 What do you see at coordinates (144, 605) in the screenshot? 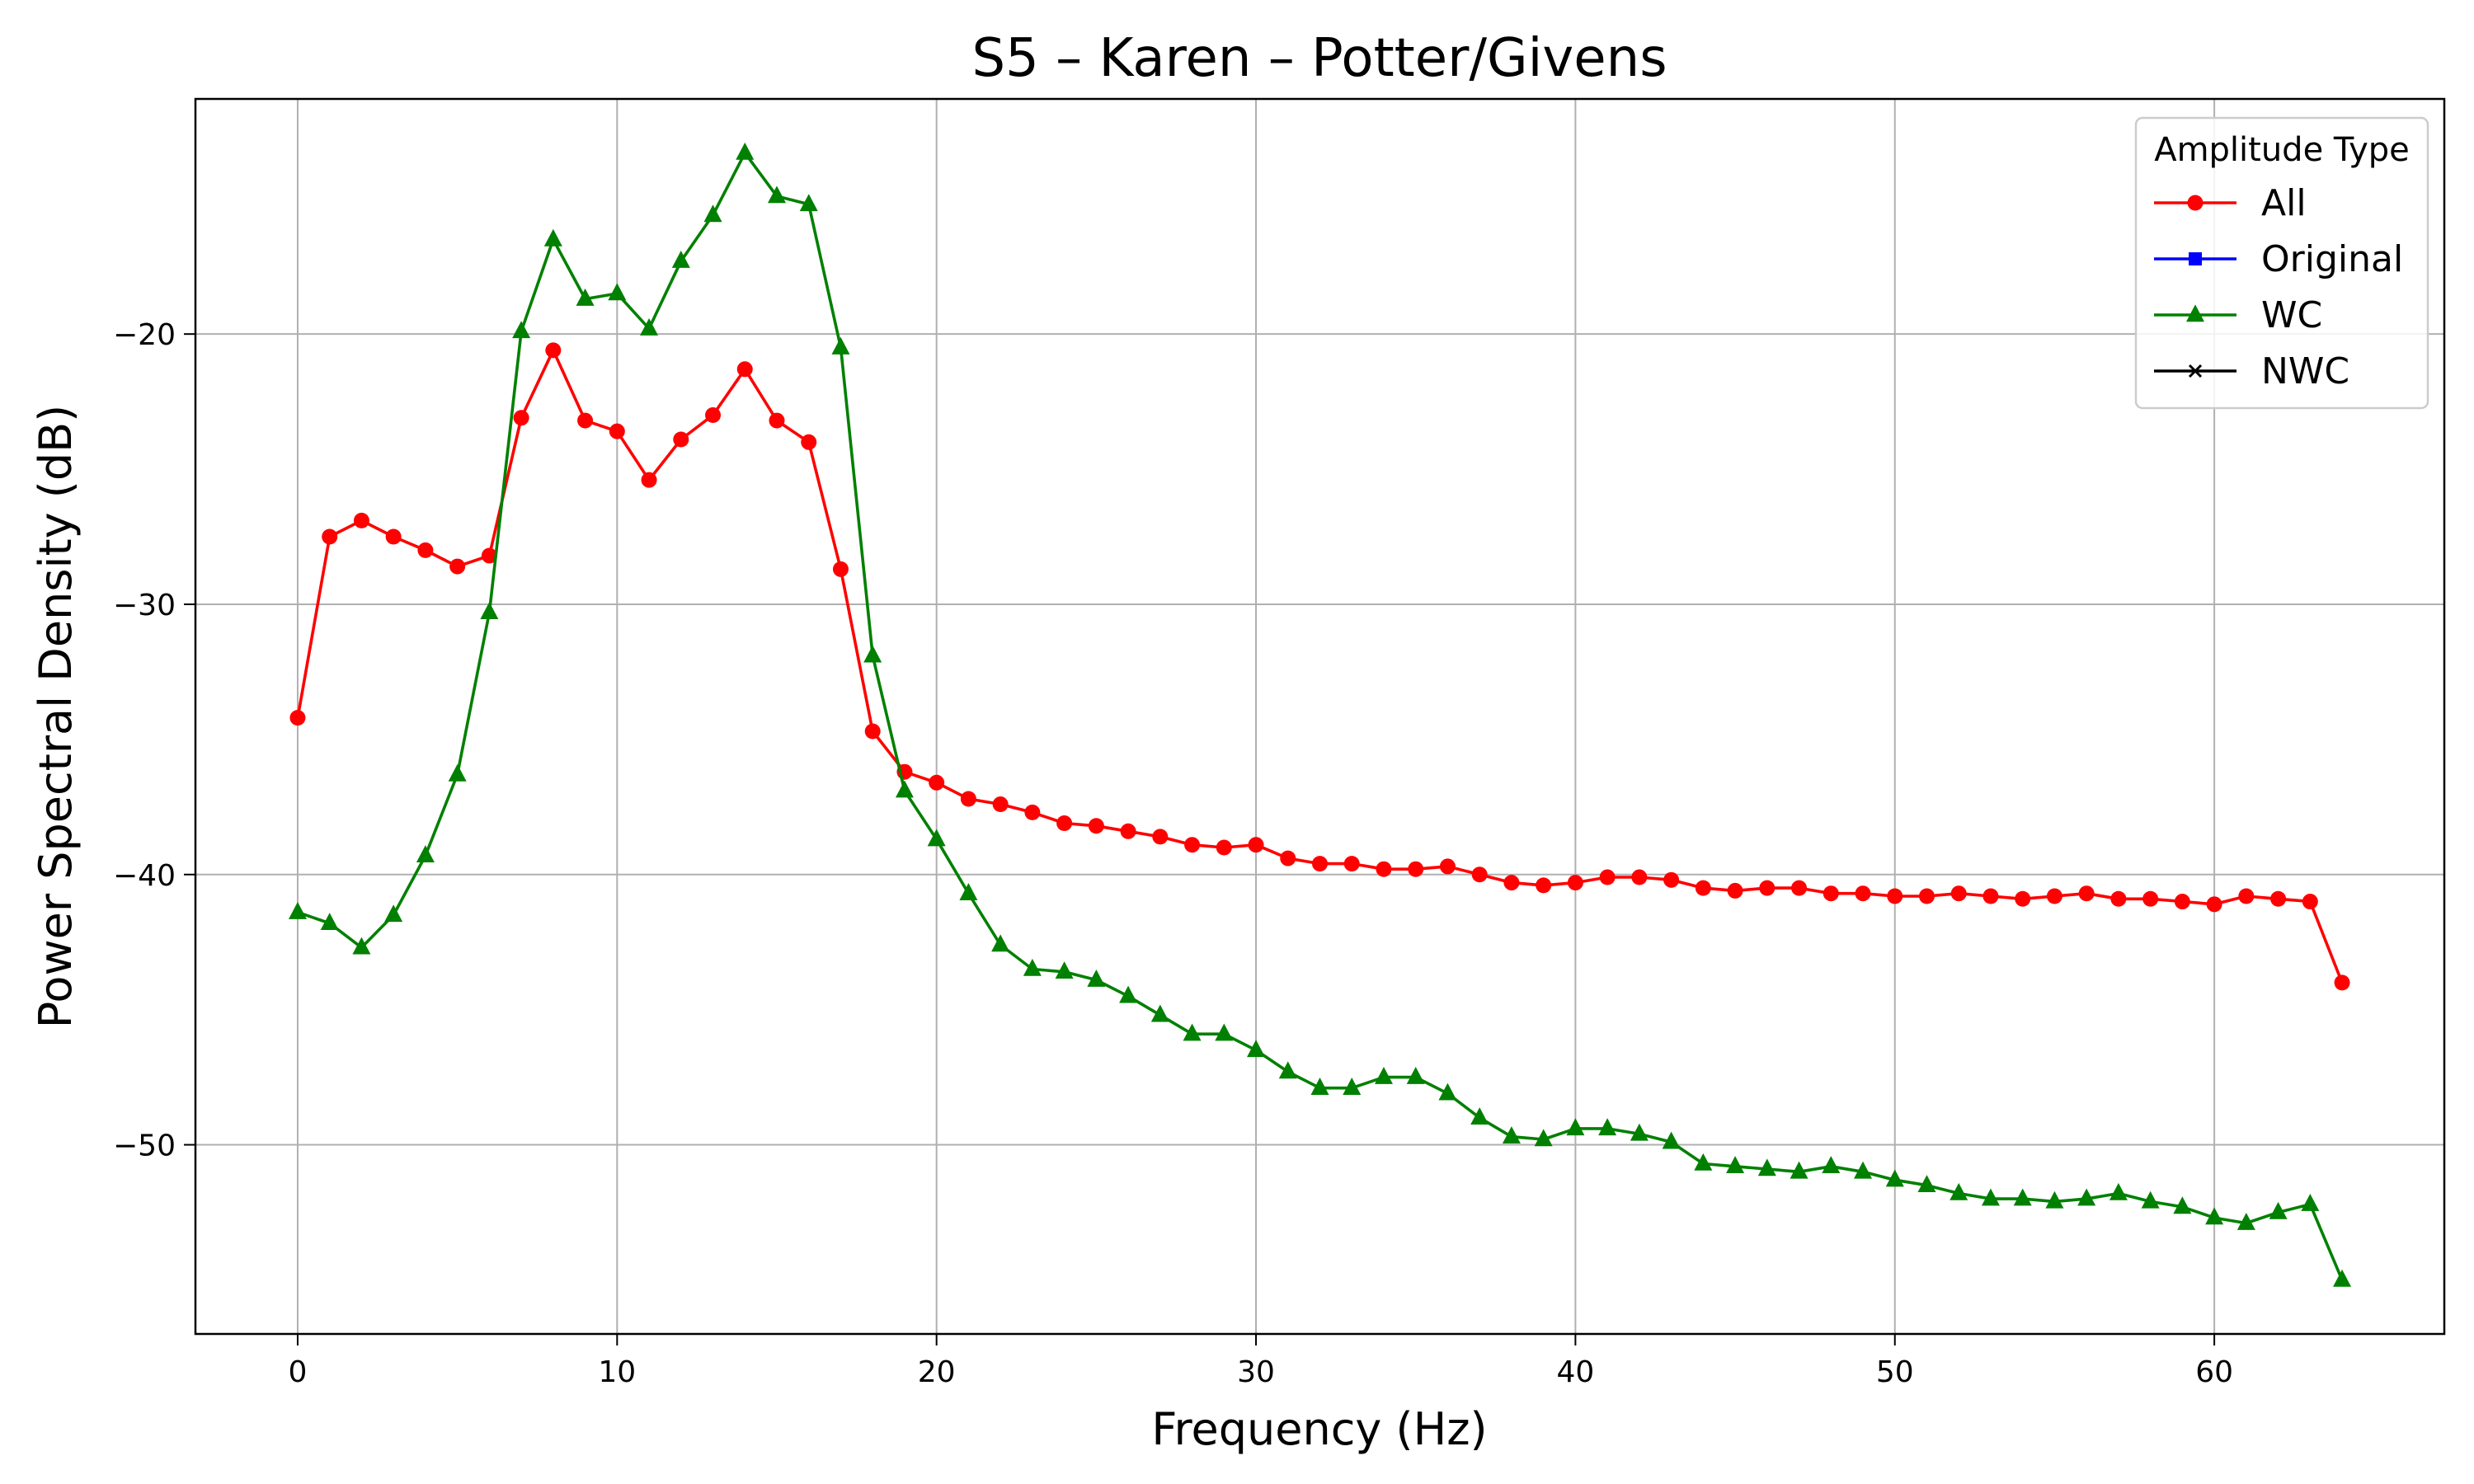
I see `y-tick-label: −30` at bounding box center [144, 605].